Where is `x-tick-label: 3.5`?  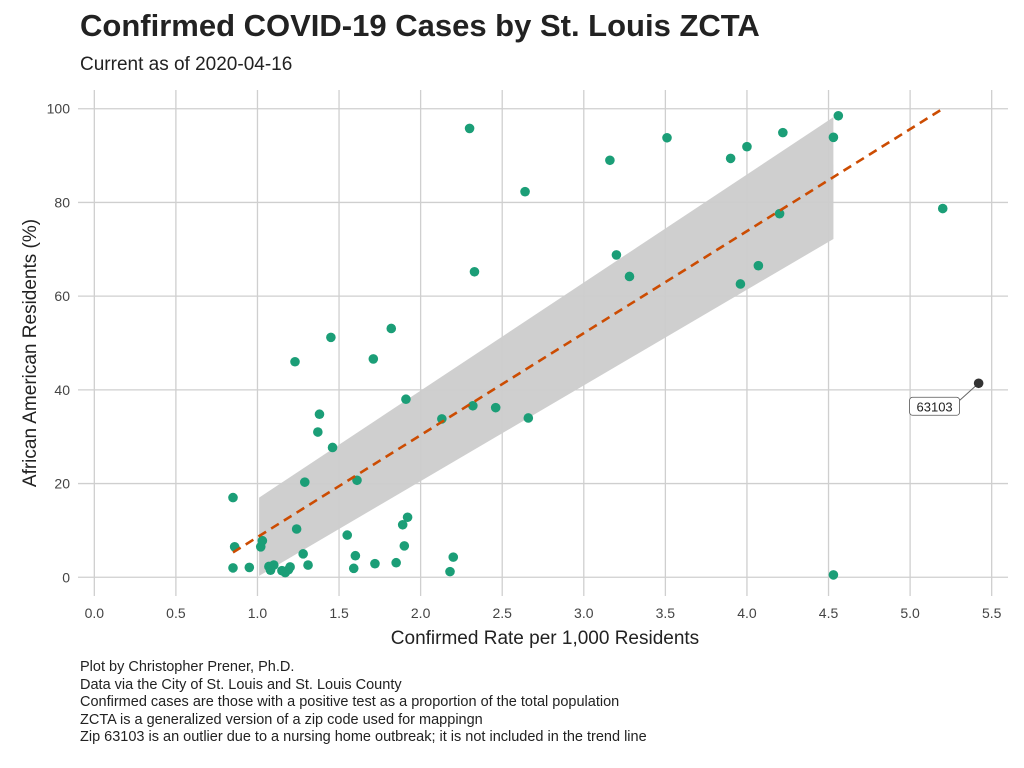
x-tick-label: 3.5 is located at coordinates (666, 613).